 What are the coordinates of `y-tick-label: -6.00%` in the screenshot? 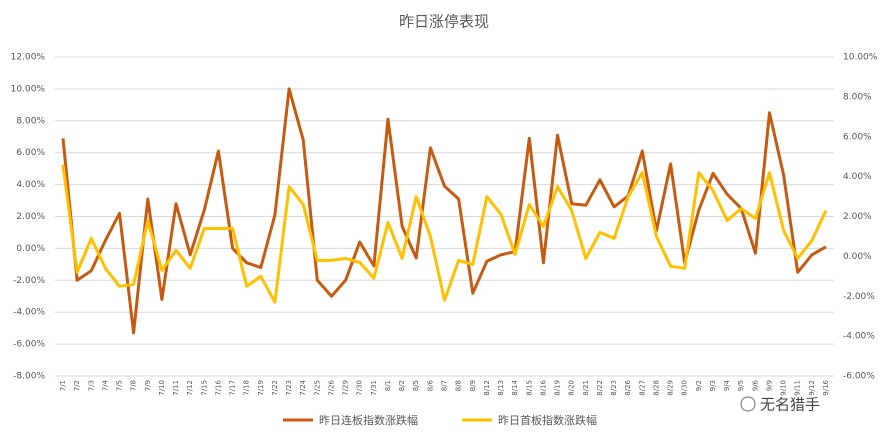 It's located at (29, 345).